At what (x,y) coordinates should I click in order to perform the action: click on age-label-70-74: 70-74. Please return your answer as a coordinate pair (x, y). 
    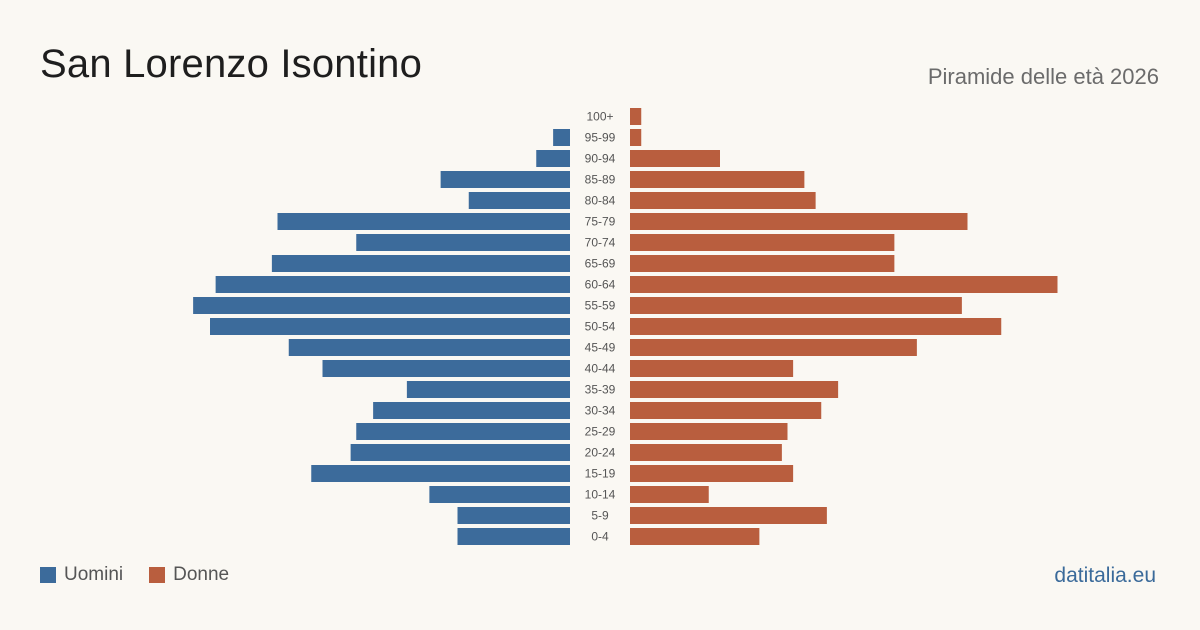
    Looking at the image, I should click on (600, 243).